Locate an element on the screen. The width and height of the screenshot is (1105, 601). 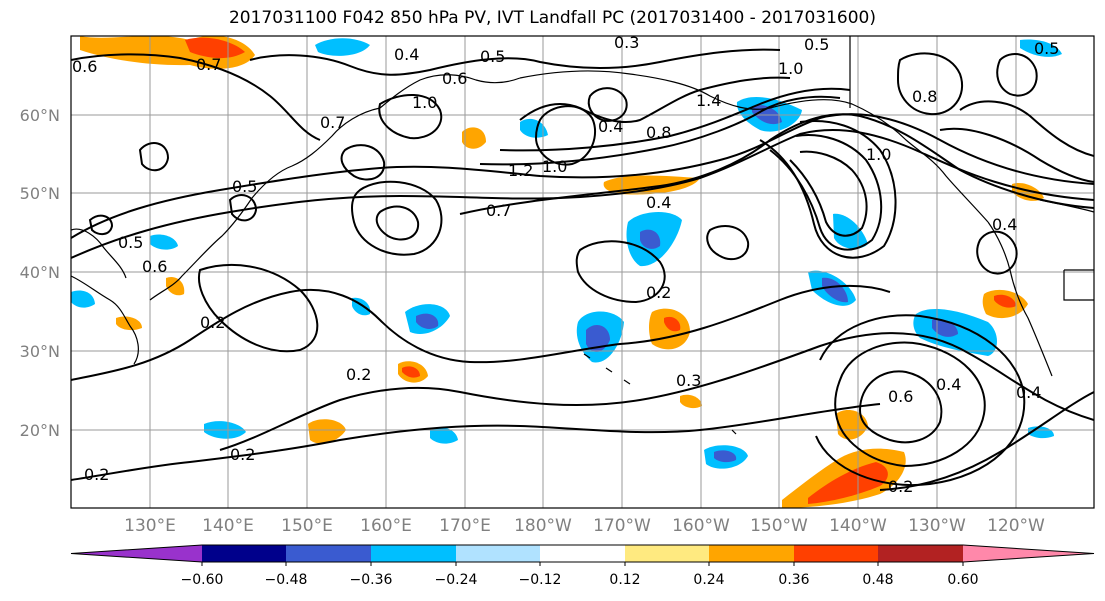
lon-label: 160°E is located at coordinates (386, 526).